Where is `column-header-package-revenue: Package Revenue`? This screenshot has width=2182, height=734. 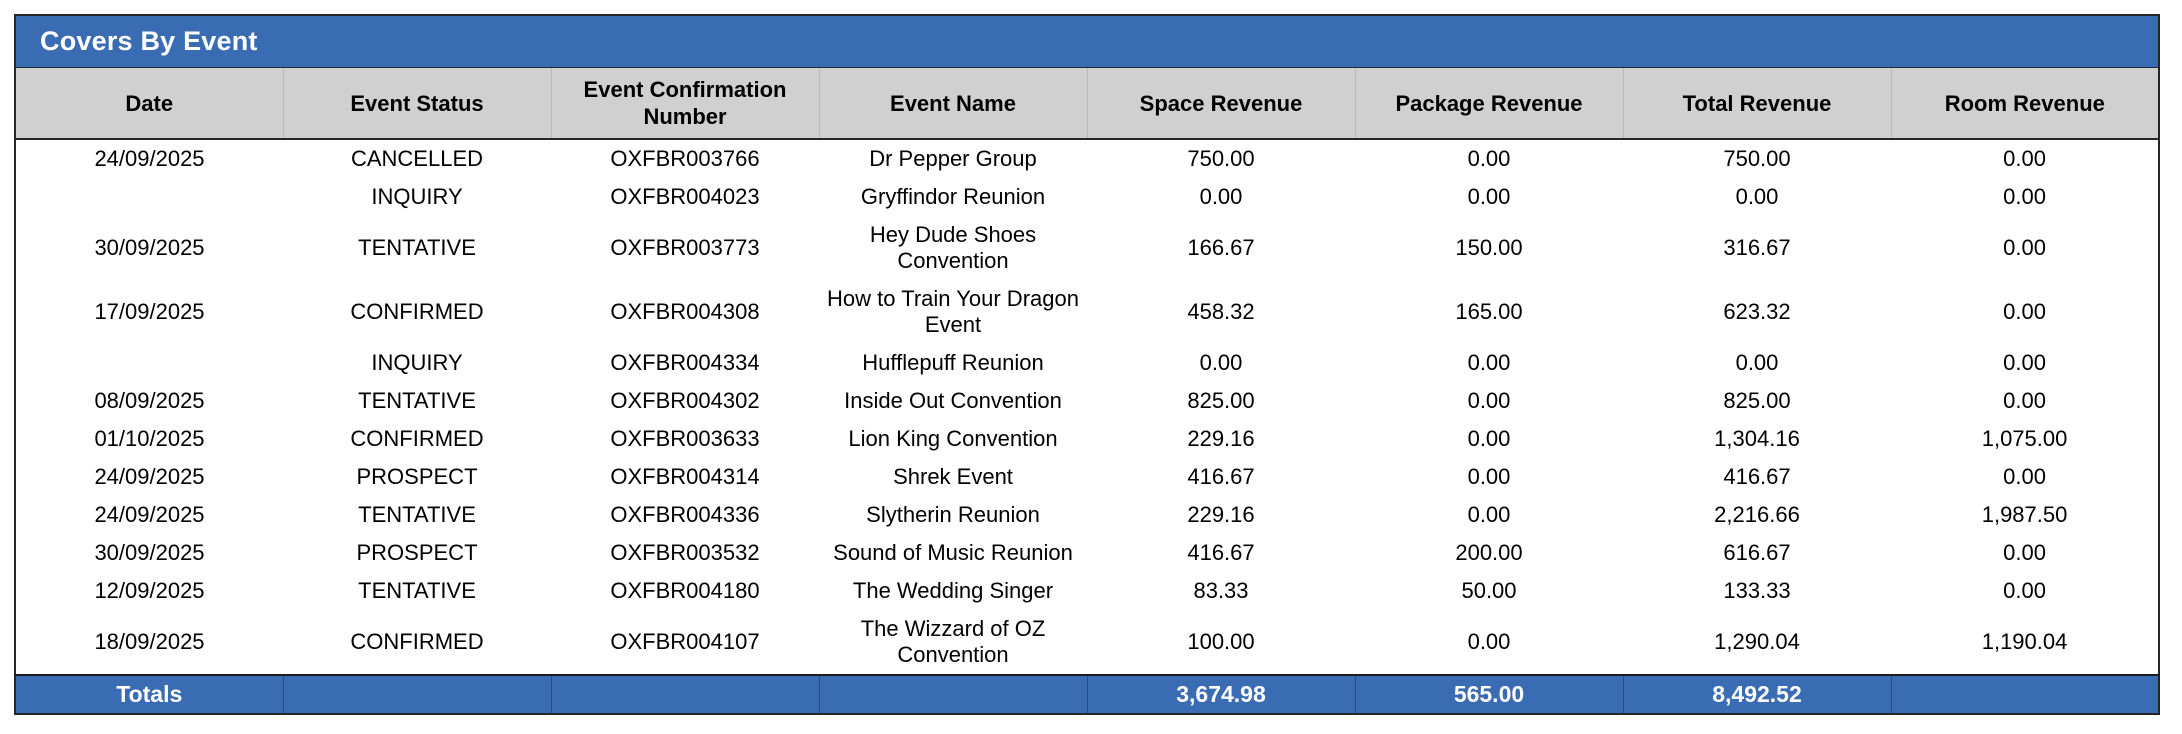 column-header-package-revenue: Package Revenue is located at coordinates (1488, 103).